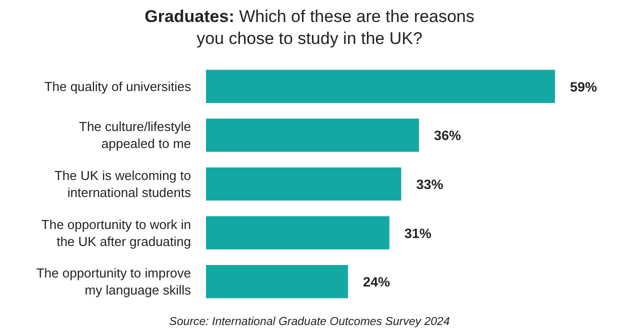 The width and height of the screenshot is (619, 332). I want to click on data-label: 31%, so click(418, 233).